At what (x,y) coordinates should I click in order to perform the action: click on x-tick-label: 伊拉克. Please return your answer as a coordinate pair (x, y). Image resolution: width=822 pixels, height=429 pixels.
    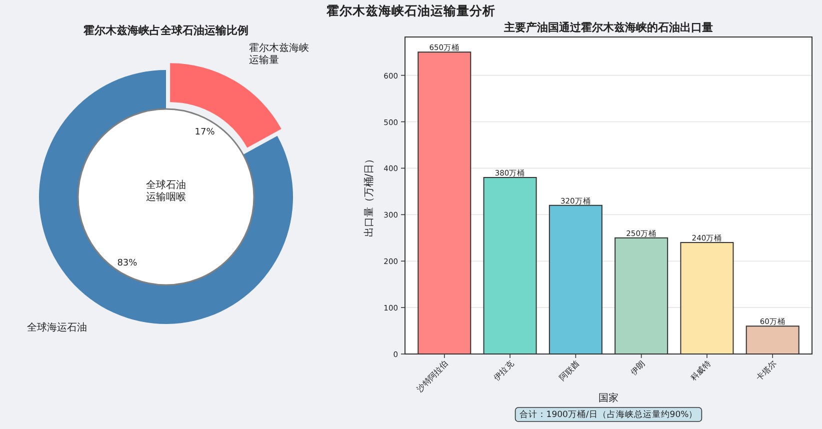
    Looking at the image, I should click on (504, 370).